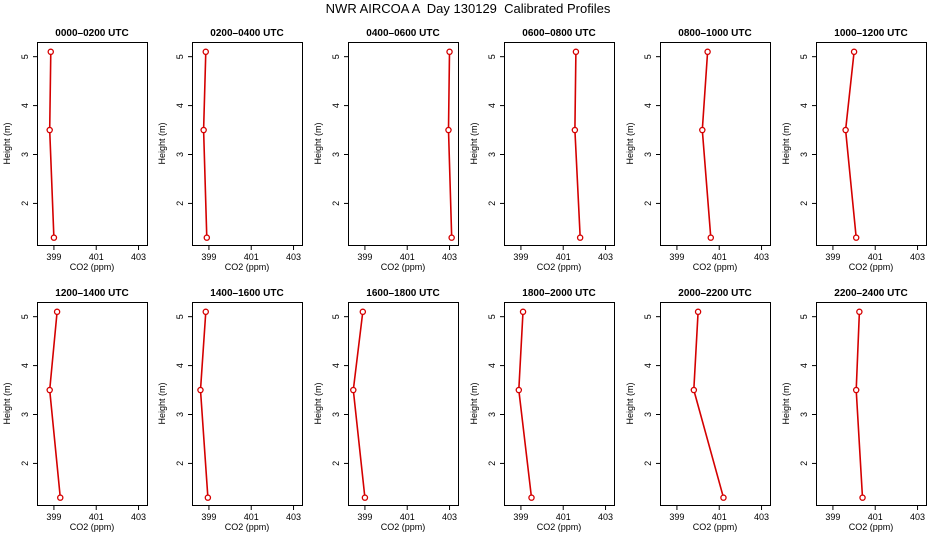 This screenshot has width=936, height=540. Describe the element at coordinates (180, 414) in the screenshot. I see `panel-8-ytick-label-1: 3` at that location.